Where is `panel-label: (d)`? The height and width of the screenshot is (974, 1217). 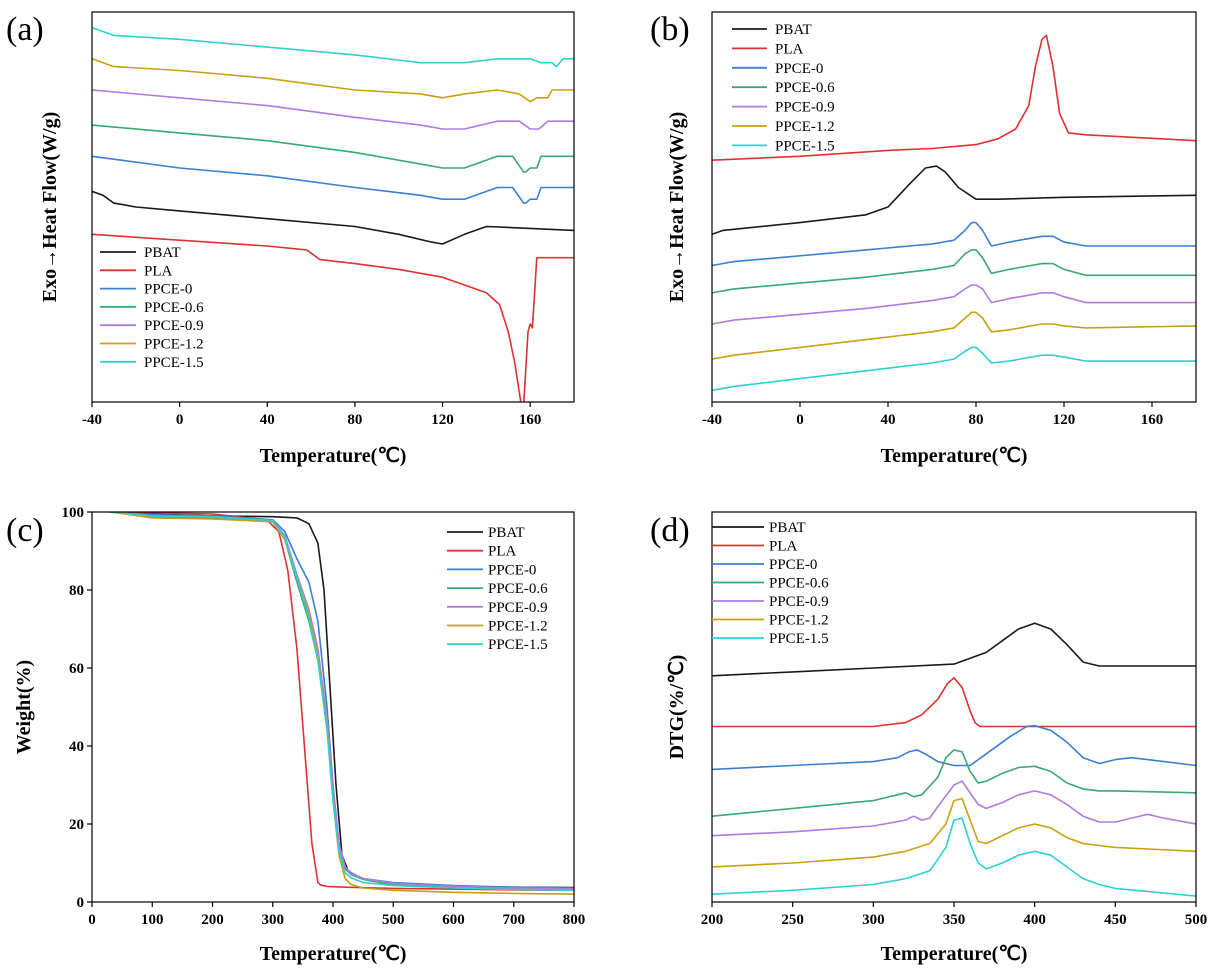
panel-label: (d) is located at coordinates (670, 530).